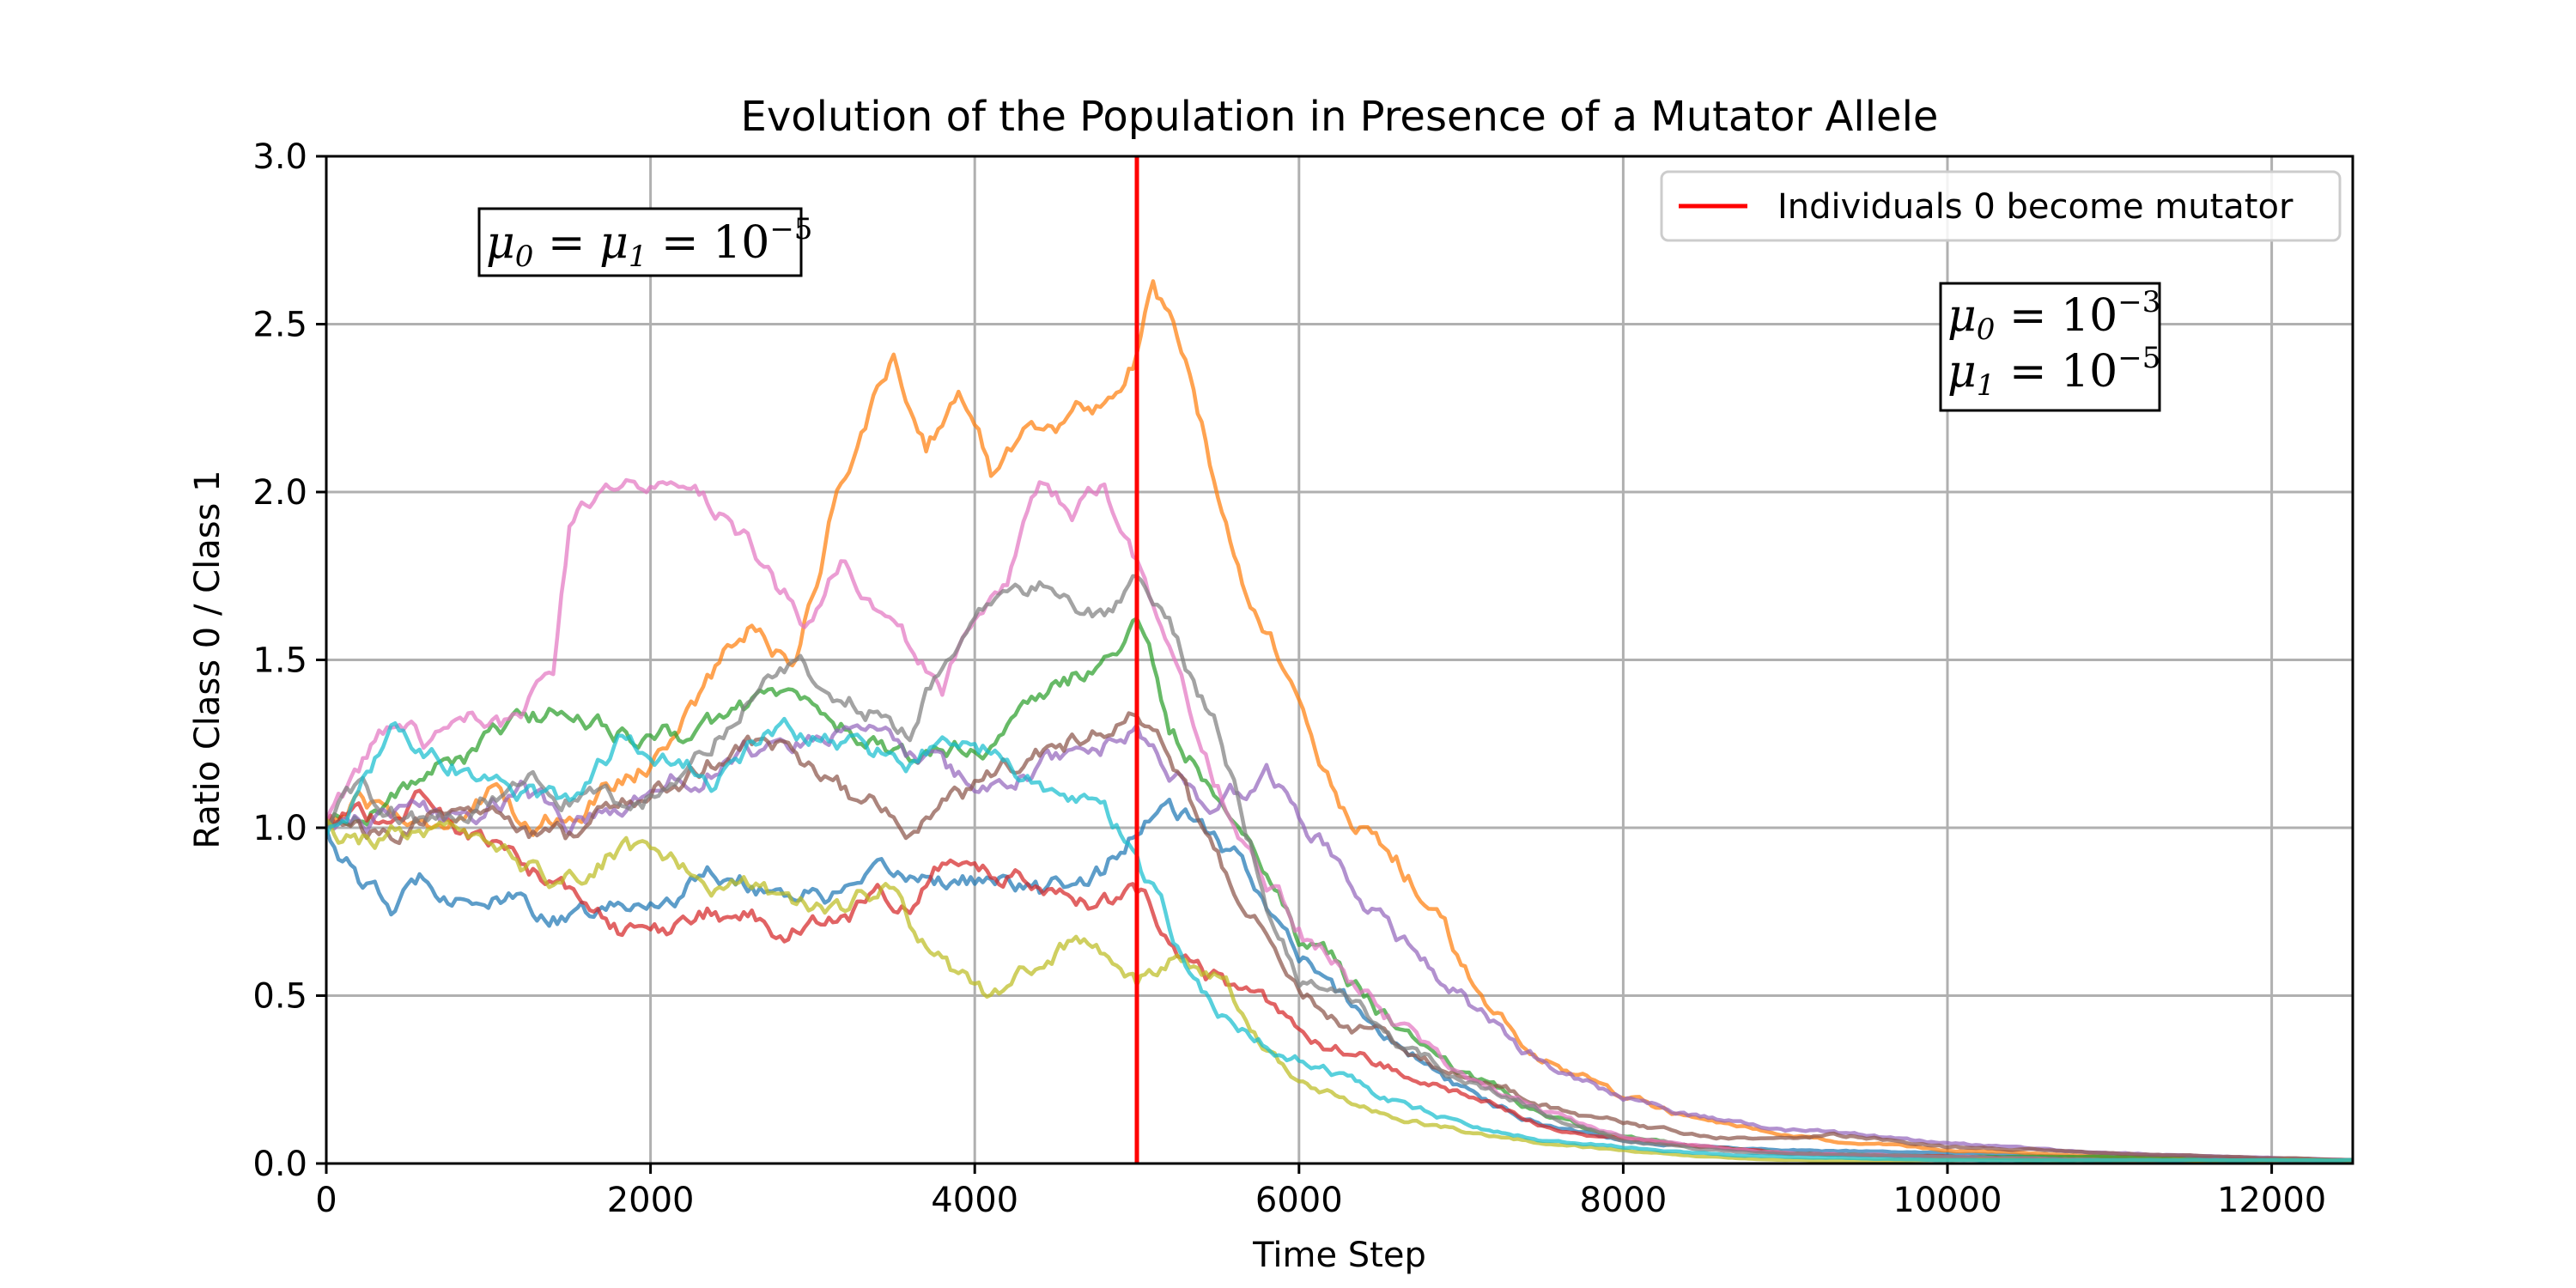 This screenshot has height=1288, width=2576. What do you see at coordinates (1299, 1200) in the screenshot?
I see `x-tick-label: 6000` at bounding box center [1299, 1200].